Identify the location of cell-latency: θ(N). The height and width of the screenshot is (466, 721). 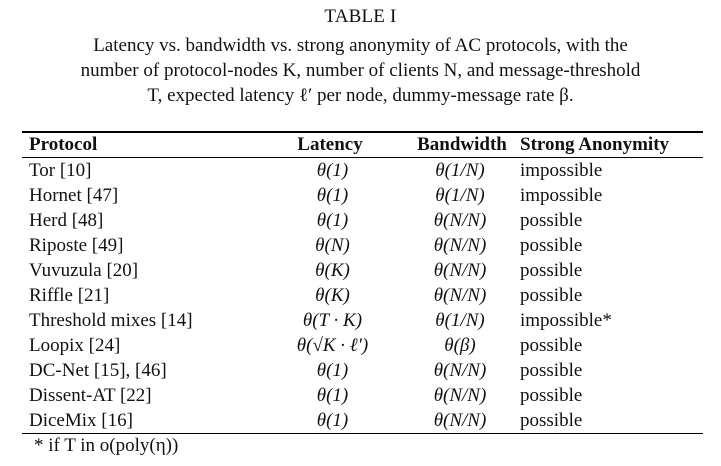
(332, 245).